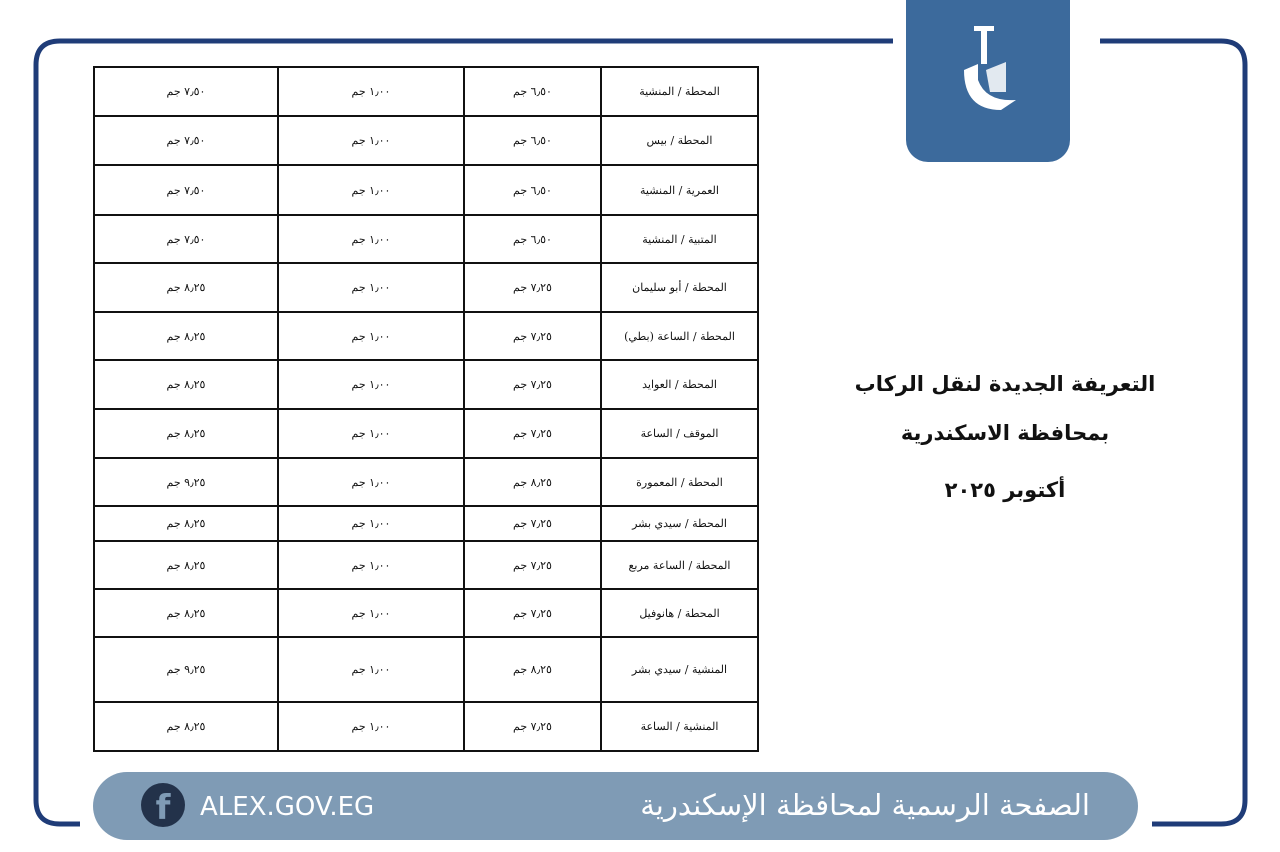 This screenshot has height=852, width=1280. Describe the element at coordinates (865, 805) in the screenshot. I see `page-name: الصفحة الرسمية لمحافظة الإسكندرية` at that location.